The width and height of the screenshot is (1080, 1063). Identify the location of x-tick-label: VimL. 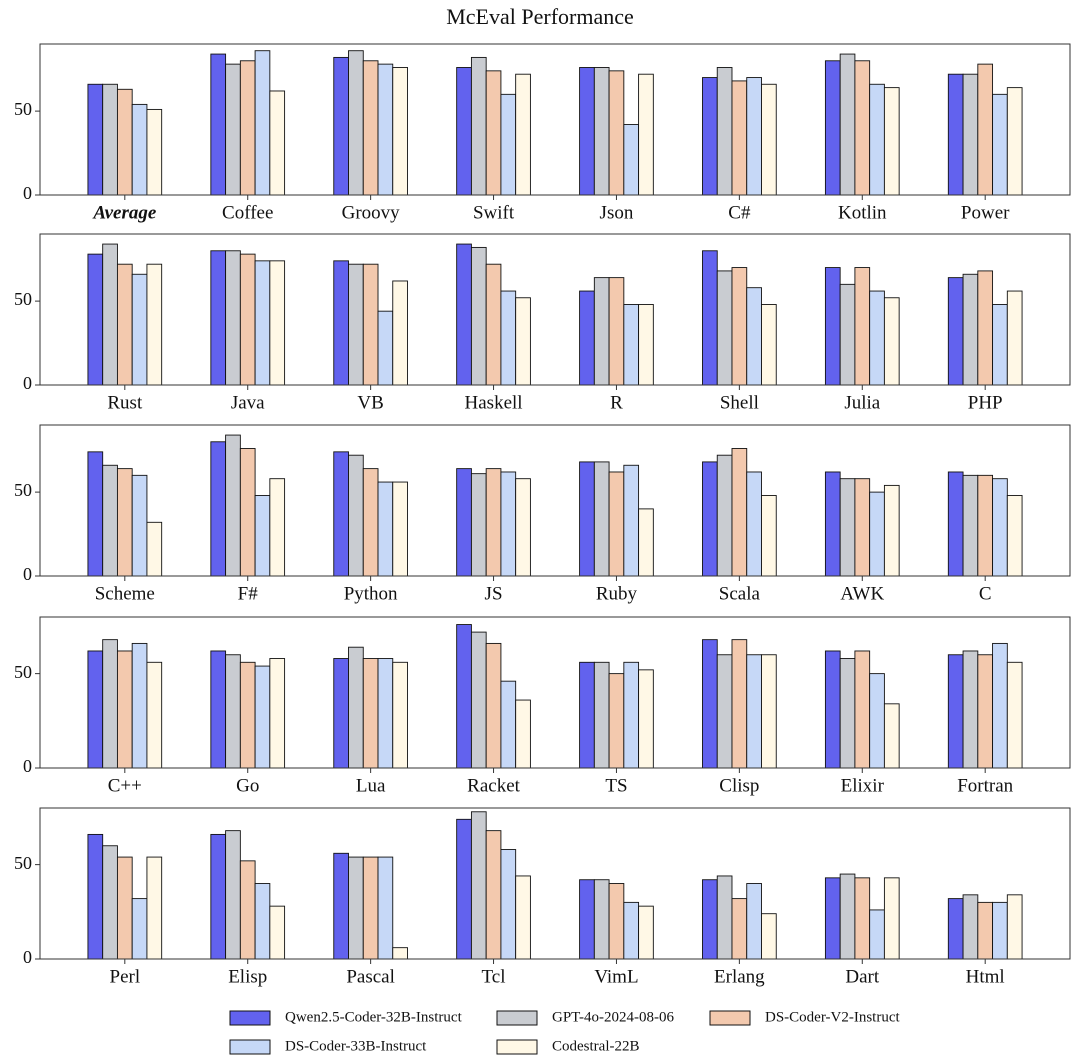
(616, 976).